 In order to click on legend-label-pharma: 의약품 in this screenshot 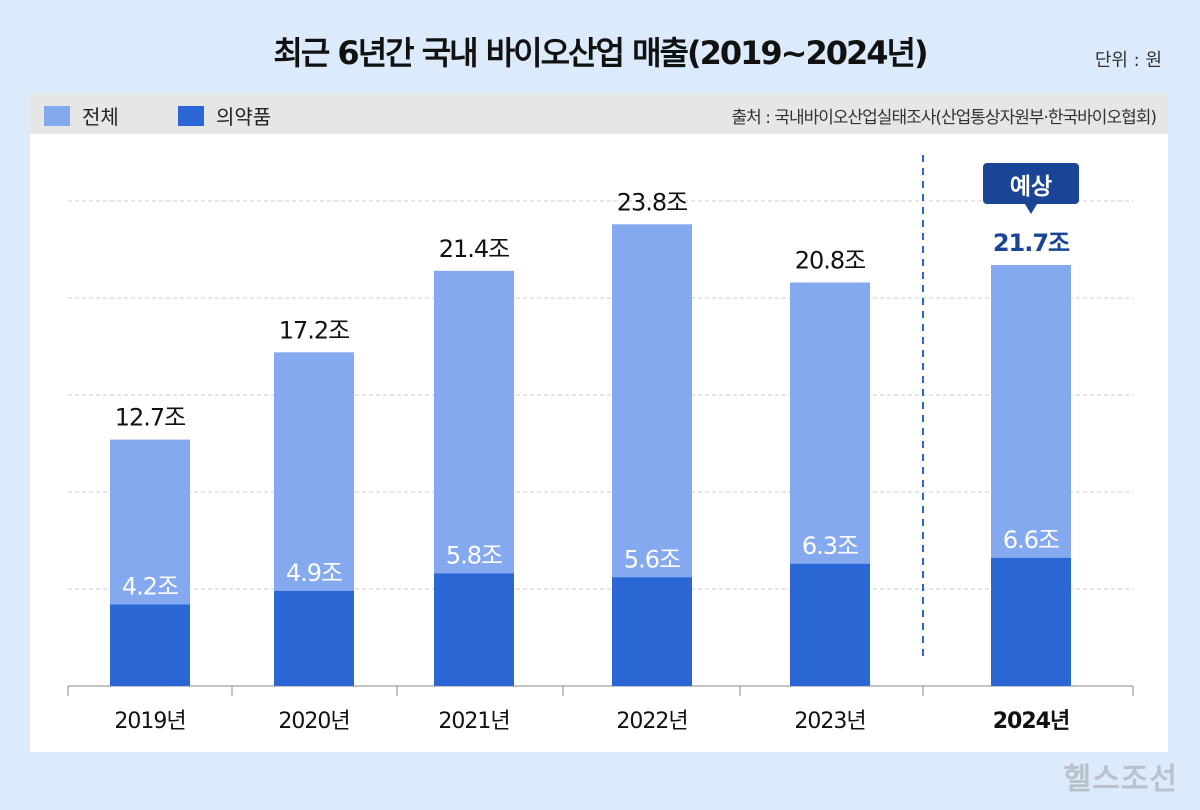, I will do `click(244, 117)`.